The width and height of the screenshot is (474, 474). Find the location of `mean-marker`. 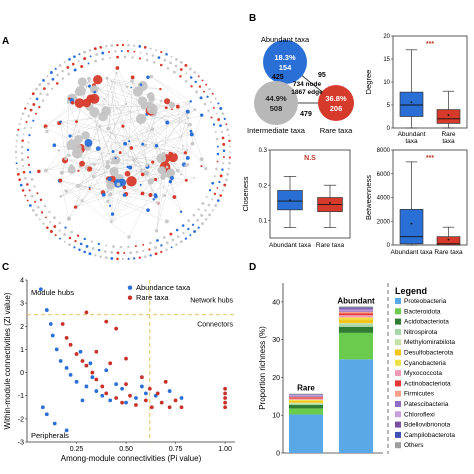

mean-marker is located at coordinates (448, 239).